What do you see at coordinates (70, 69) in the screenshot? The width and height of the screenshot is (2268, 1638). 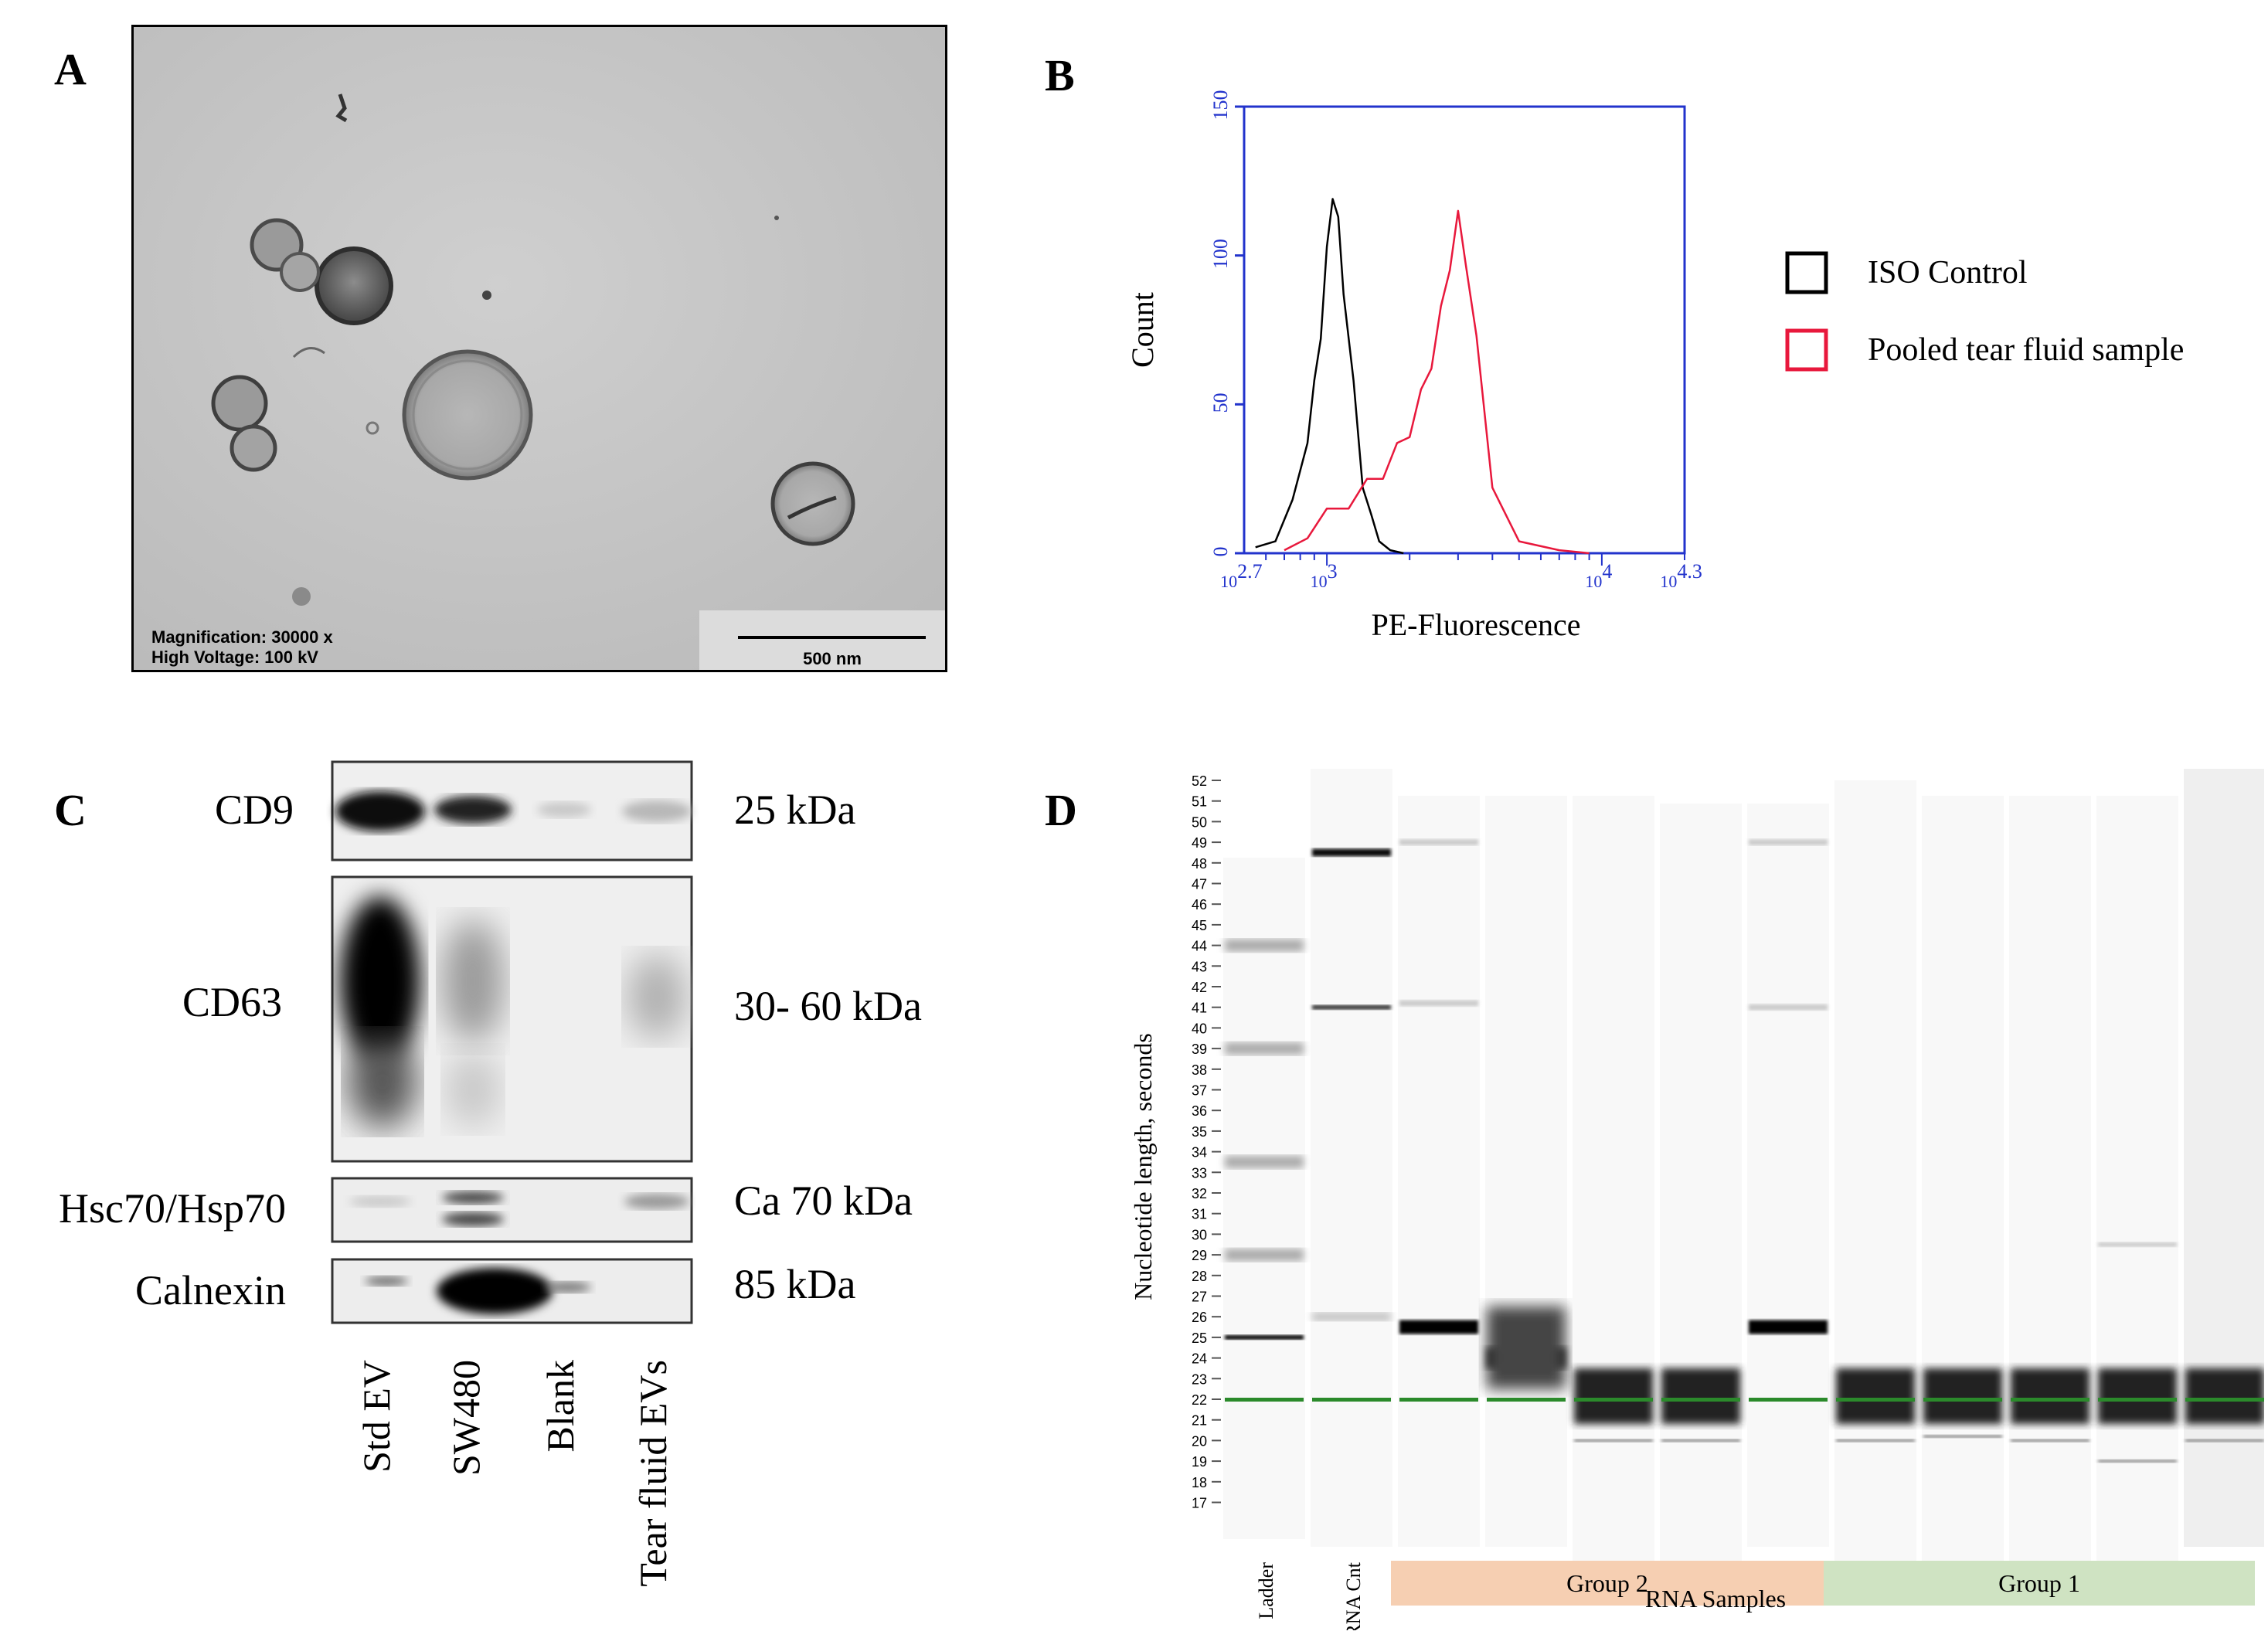 I see `panel-label-a: A` at bounding box center [70, 69].